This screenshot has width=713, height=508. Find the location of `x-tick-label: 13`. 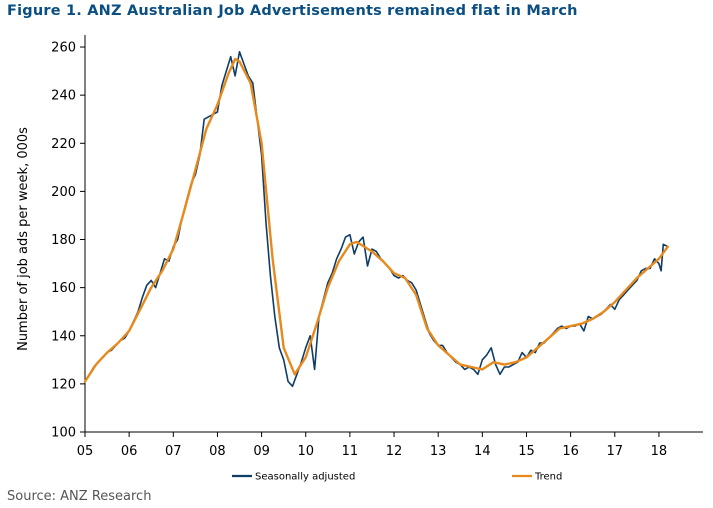

x-tick-label: 13 is located at coordinates (438, 451).